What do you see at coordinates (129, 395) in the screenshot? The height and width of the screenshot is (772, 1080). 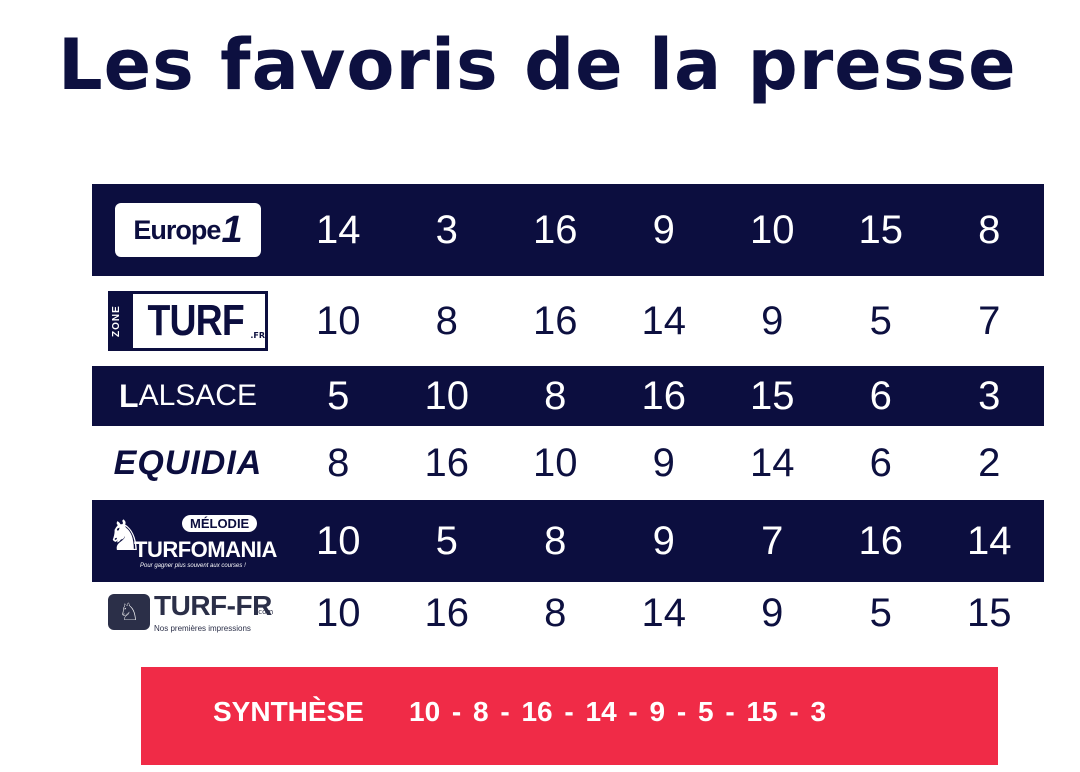 I see `alsace-logo-l: L` at bounding box center [129, 395].